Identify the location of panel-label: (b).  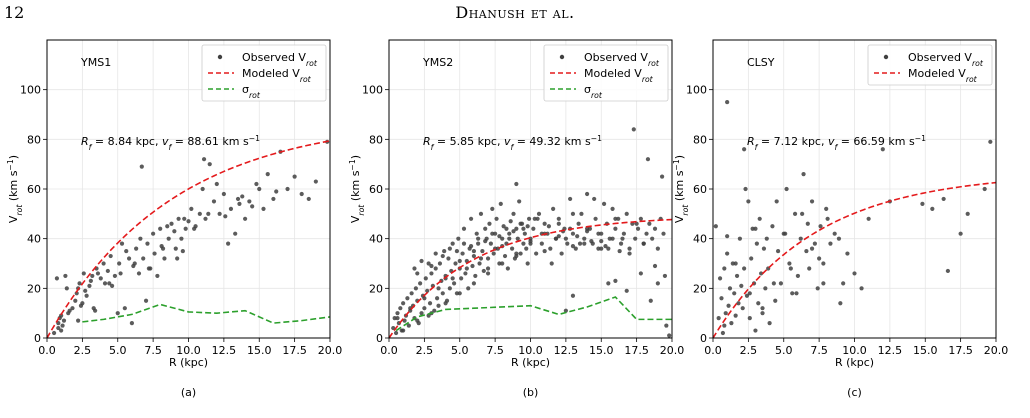
(531, 392).